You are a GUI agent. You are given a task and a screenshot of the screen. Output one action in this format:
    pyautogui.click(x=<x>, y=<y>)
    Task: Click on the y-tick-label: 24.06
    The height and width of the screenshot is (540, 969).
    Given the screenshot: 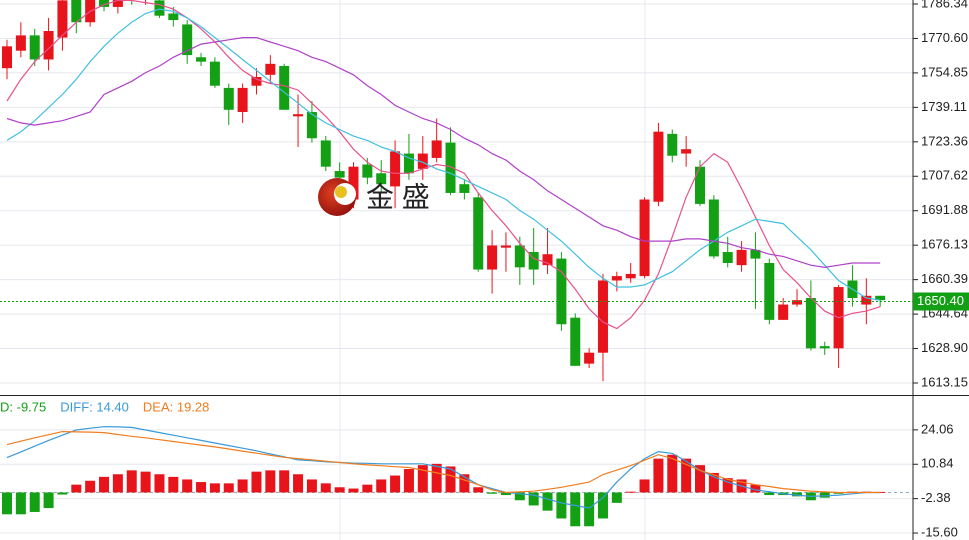 What is the action you would take?
    pyautogui.click(x=937, y=428)
    